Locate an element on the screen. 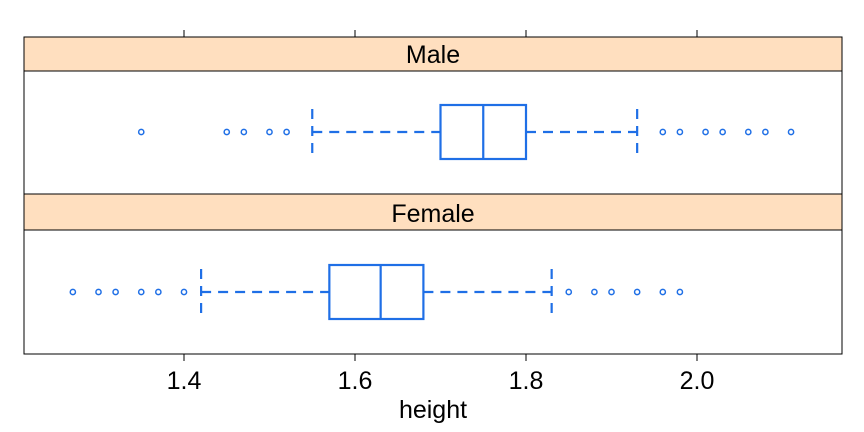 The image size is (864, 432). x-tick-label: 1.8 is located at coordinates (526, 381).